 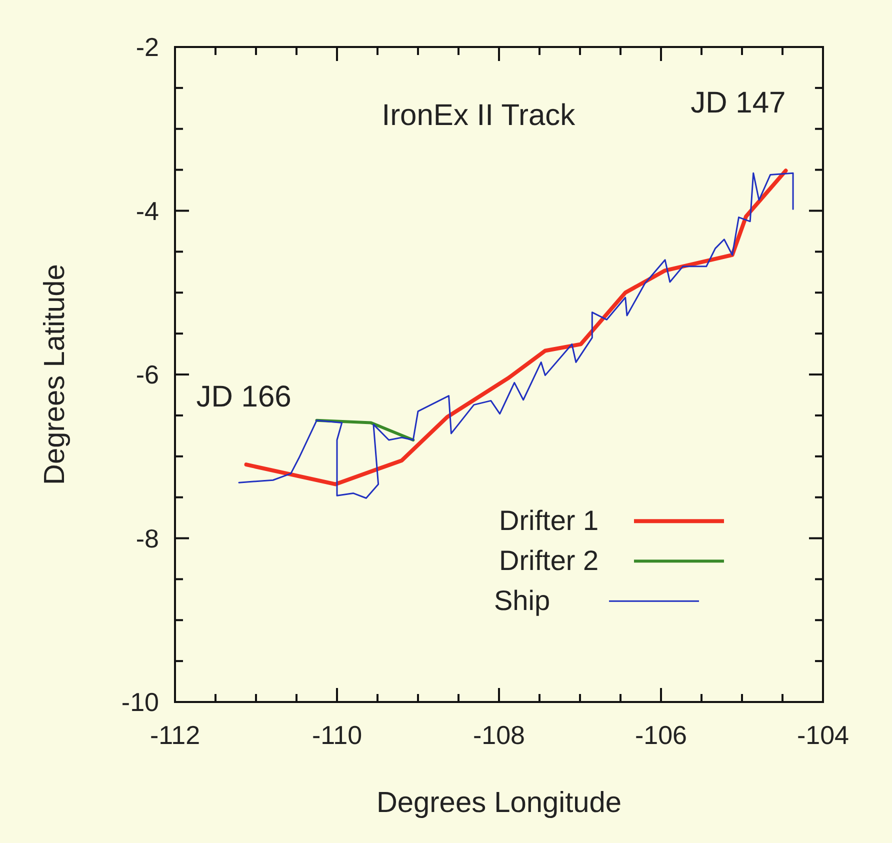 I want to click on y-tick-label: -8, so click(x=147, y=538).